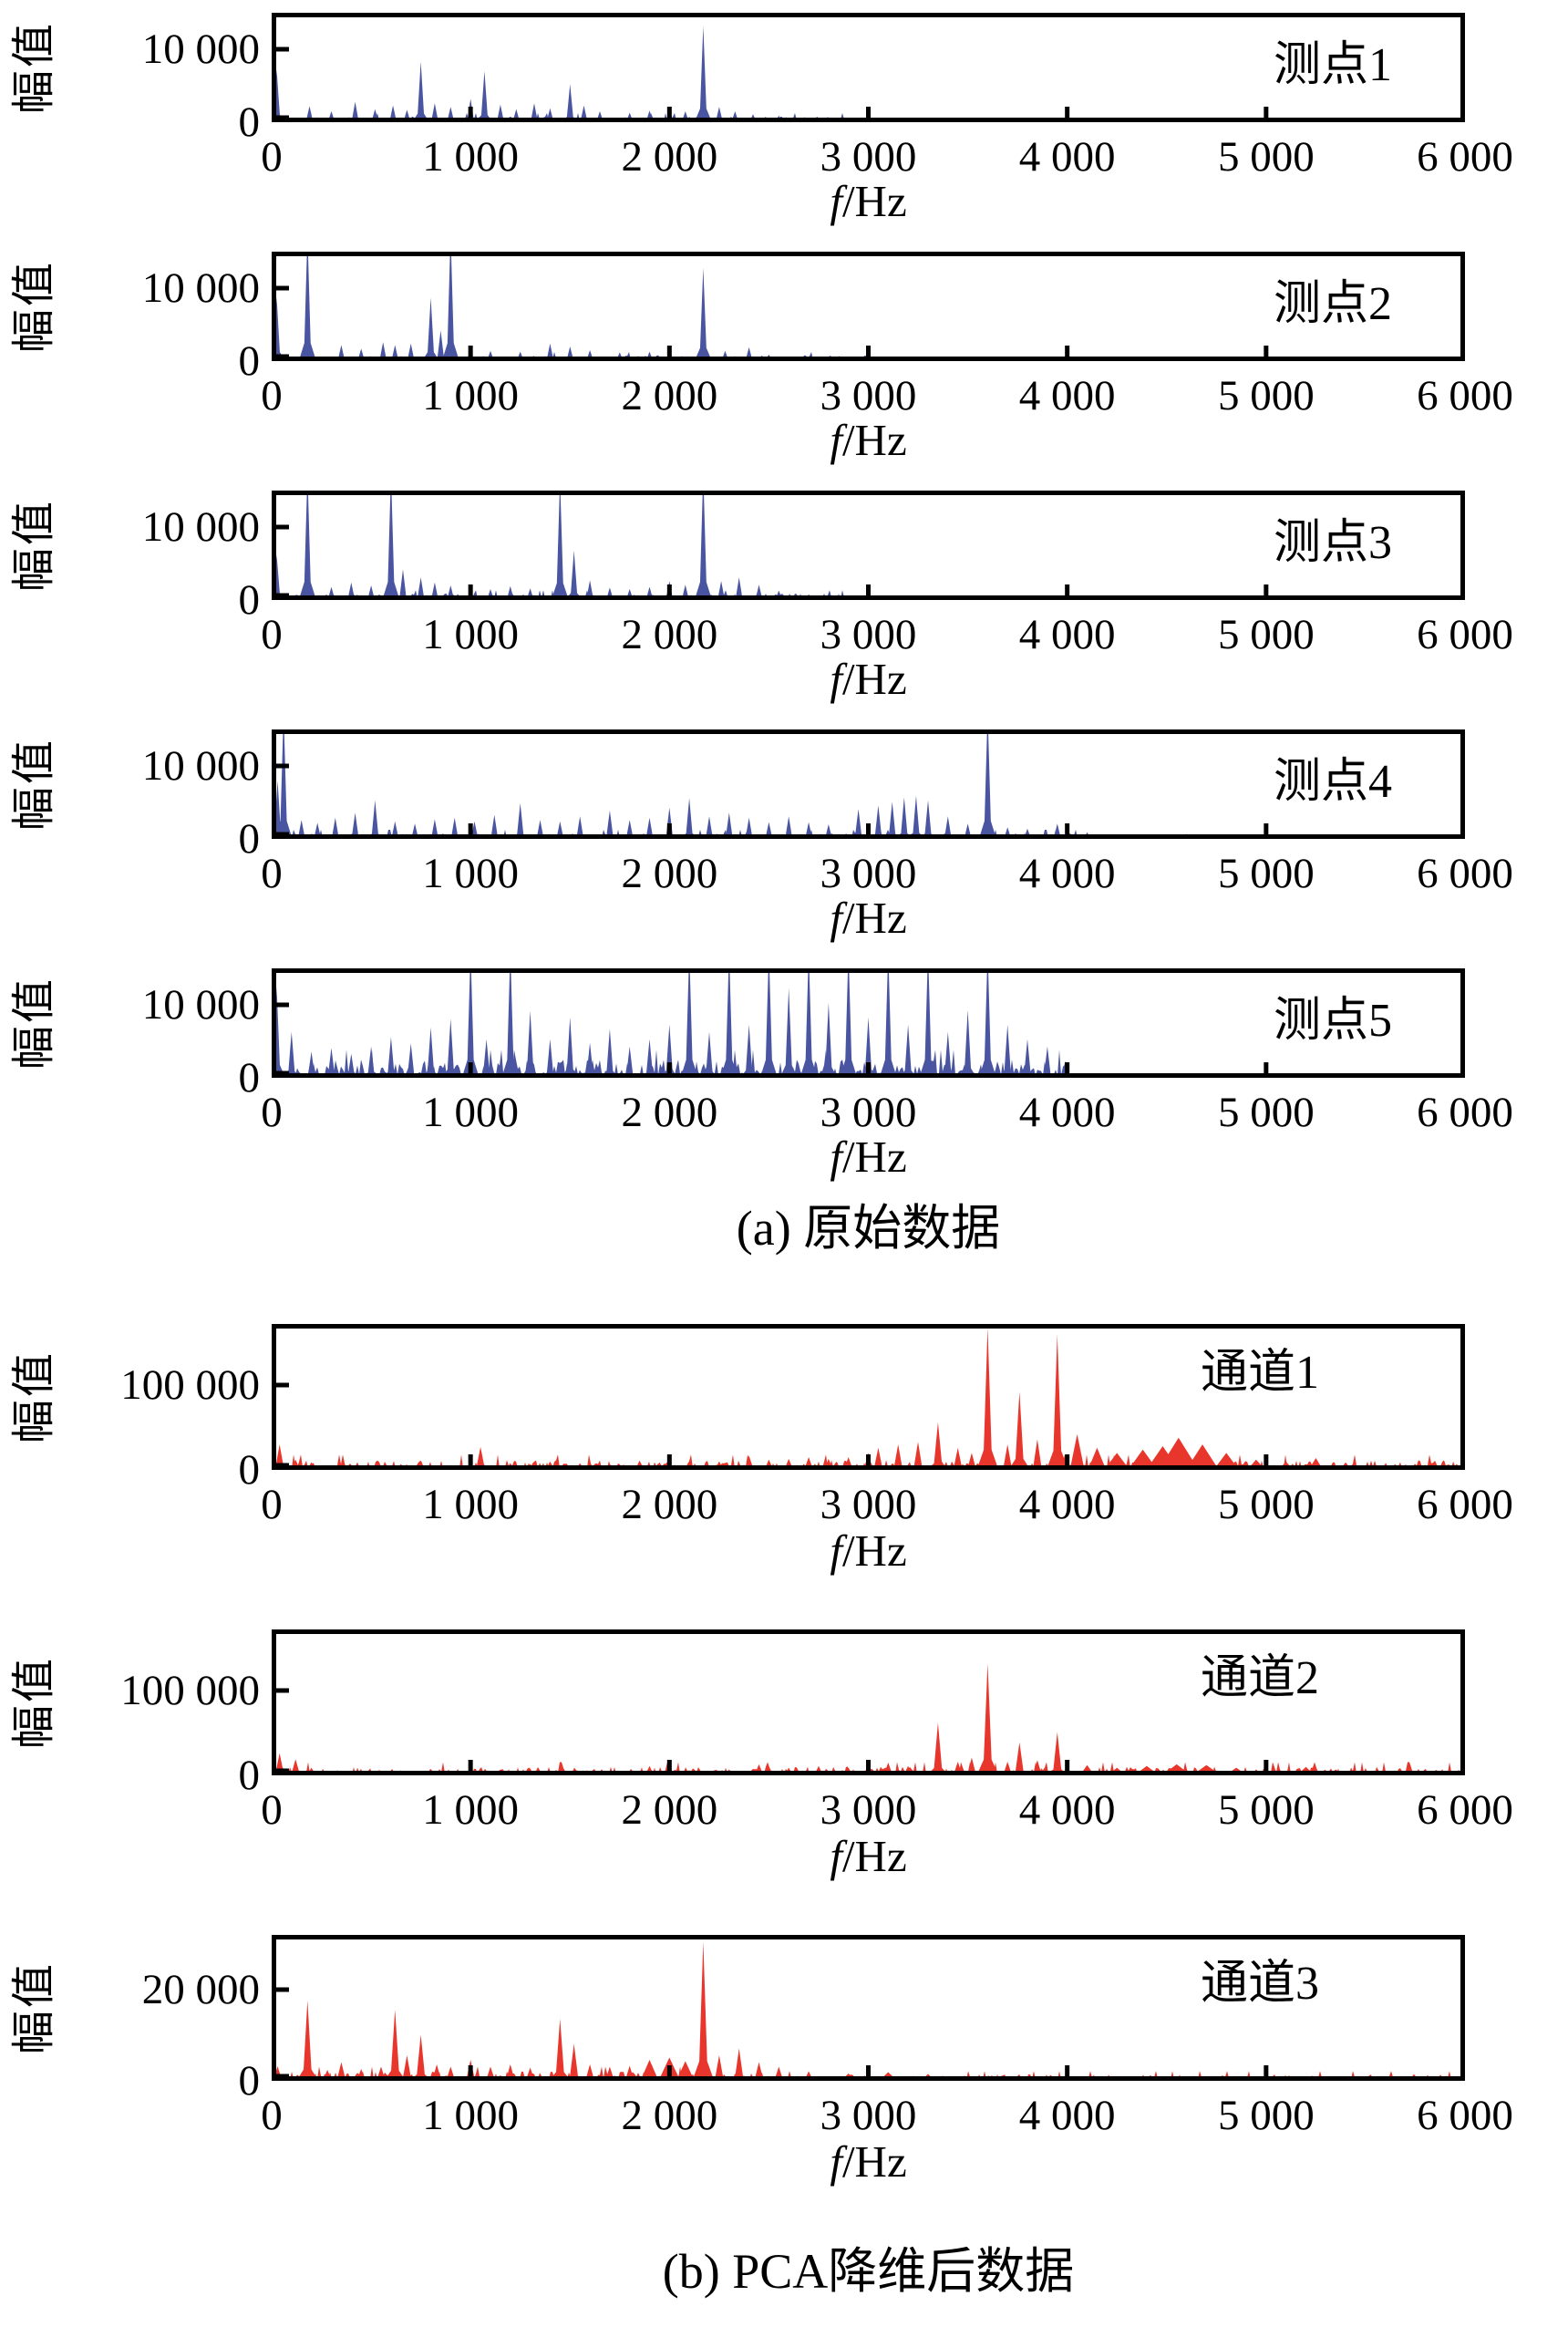  What do you see at coordinates (868, 1228) in the screenshot?
I see `caption-original-data: (a) 原始数据` at bounding box center [868, 1228].